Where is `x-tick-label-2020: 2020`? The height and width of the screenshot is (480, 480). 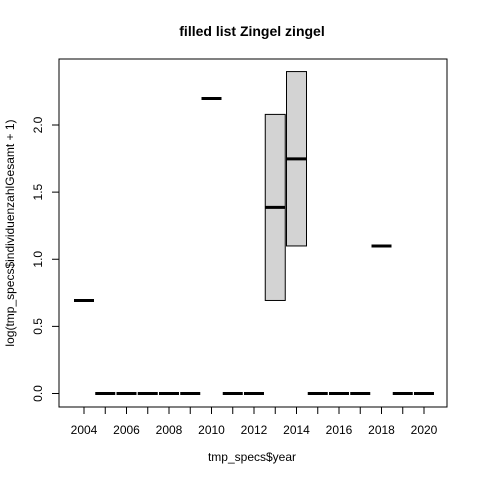 x-tick-label-2020: 2020 is located at coordinates (424, 430).